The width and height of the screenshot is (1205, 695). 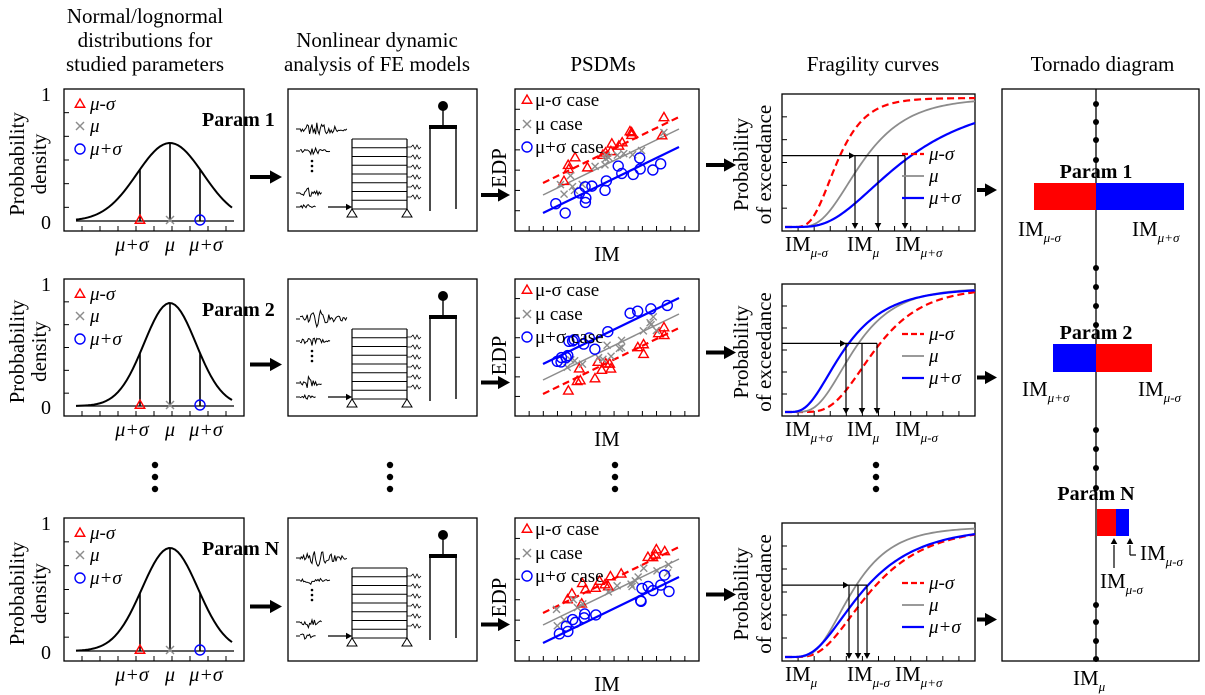 What do you see at coordinates (154, 181) in the screenshot?
I see `pdf-curve` at bounding box center [154, 181].